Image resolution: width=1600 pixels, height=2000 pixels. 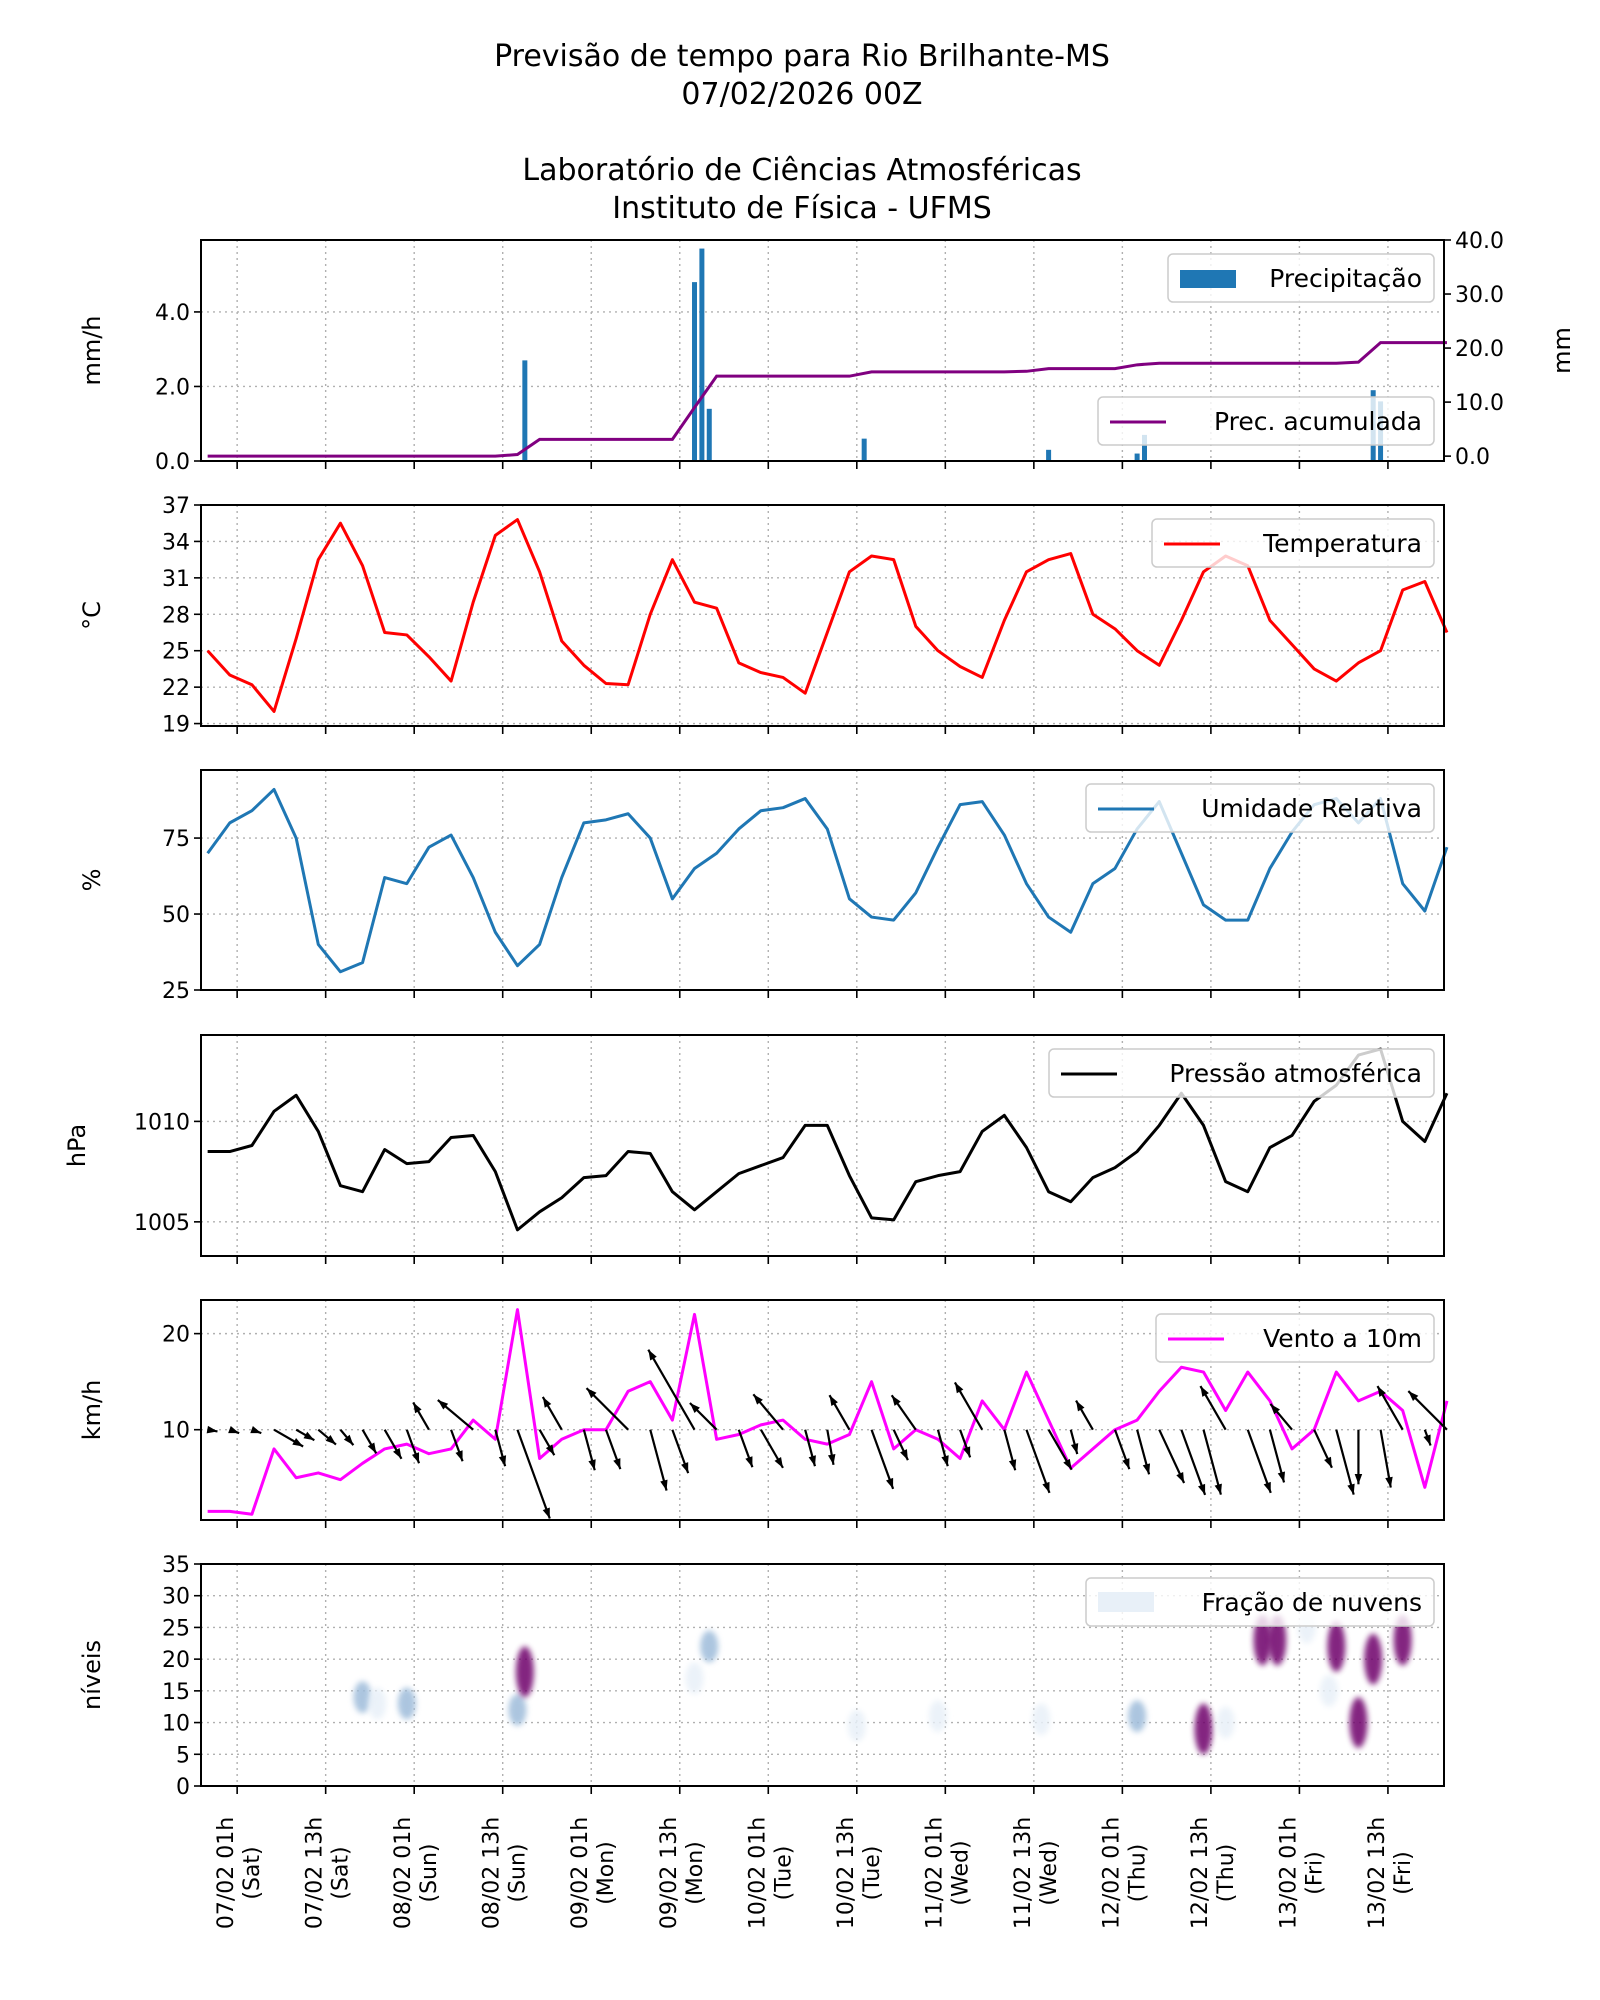 I want to click on x-tick-label: 12/02 01h (Thu), so click(x=1124, y=1873).